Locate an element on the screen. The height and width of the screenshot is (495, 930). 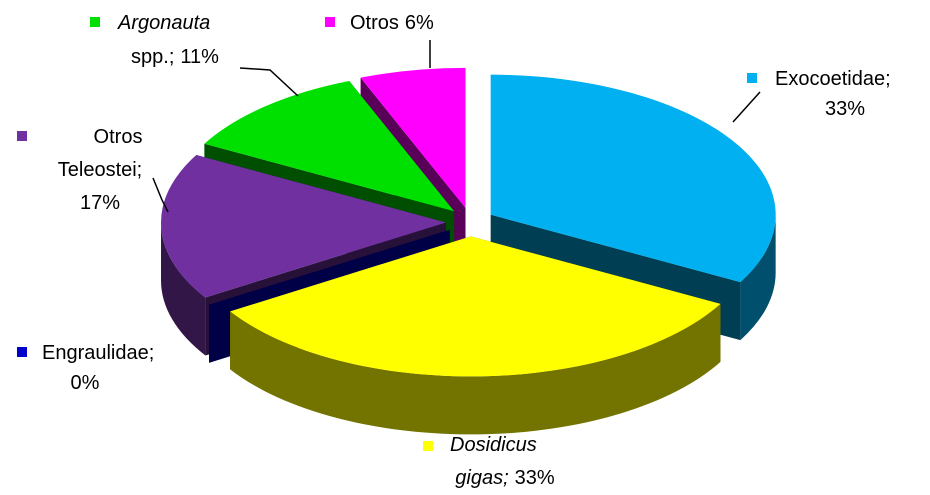
data-label: Argonauta spp.; 11% is located at coordinates (168, 40).